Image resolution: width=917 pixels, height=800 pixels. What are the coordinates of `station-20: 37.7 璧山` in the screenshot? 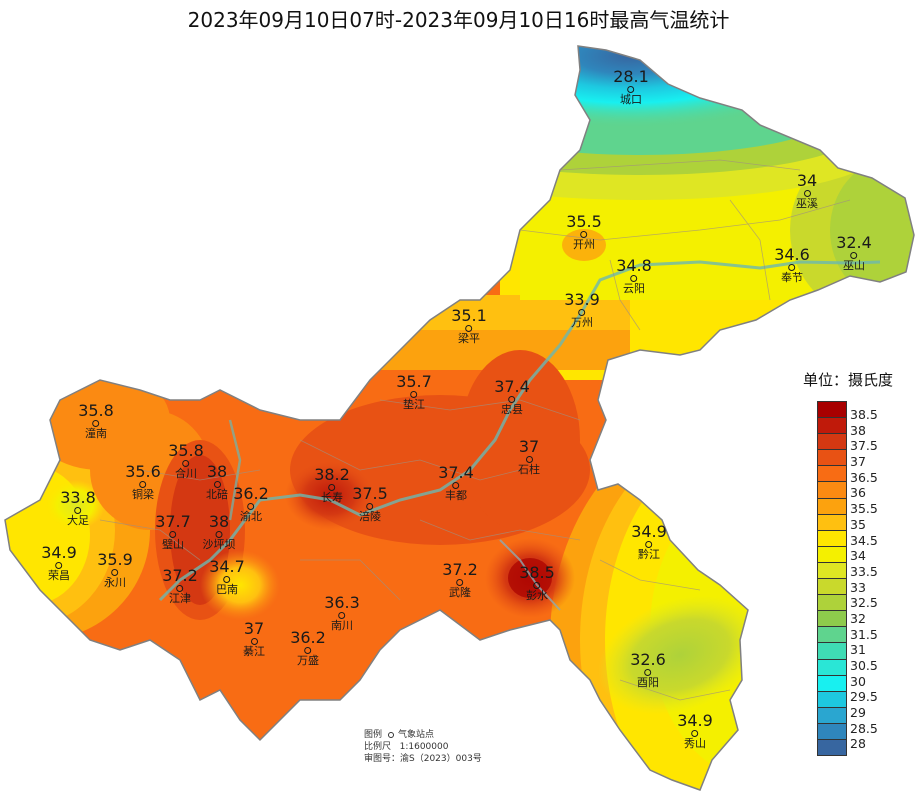 It's located at (173, 532).